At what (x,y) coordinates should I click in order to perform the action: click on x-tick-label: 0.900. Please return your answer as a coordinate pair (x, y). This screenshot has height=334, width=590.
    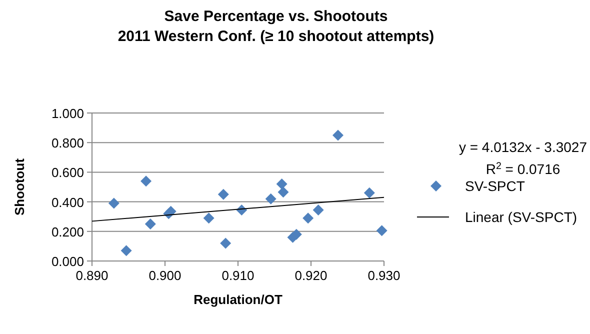
    Looking at the image, I should click on (165, 275).